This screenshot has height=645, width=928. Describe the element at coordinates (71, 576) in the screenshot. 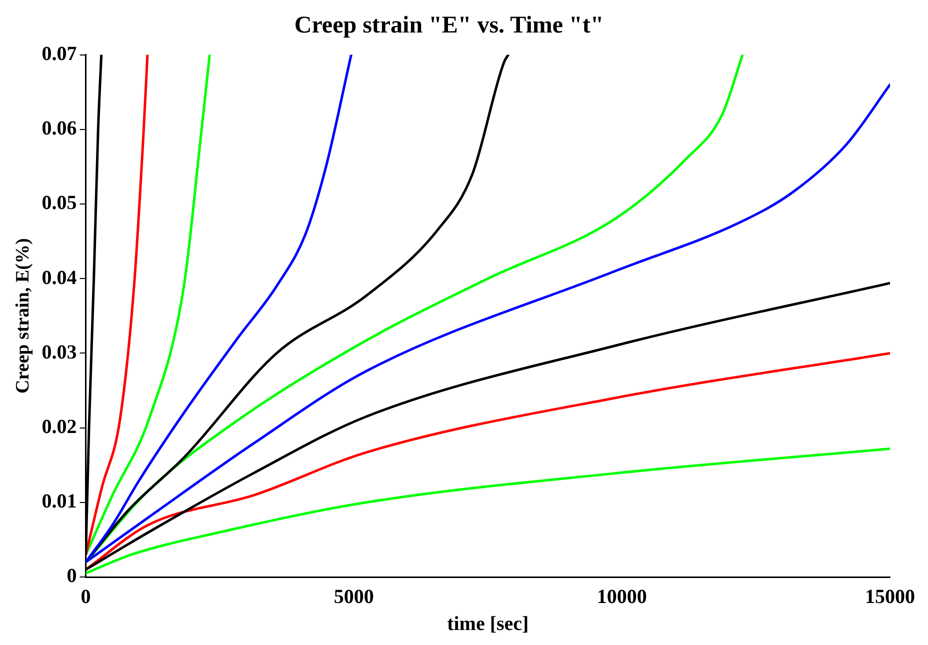

I see `y-tick-label: 0` at that location.